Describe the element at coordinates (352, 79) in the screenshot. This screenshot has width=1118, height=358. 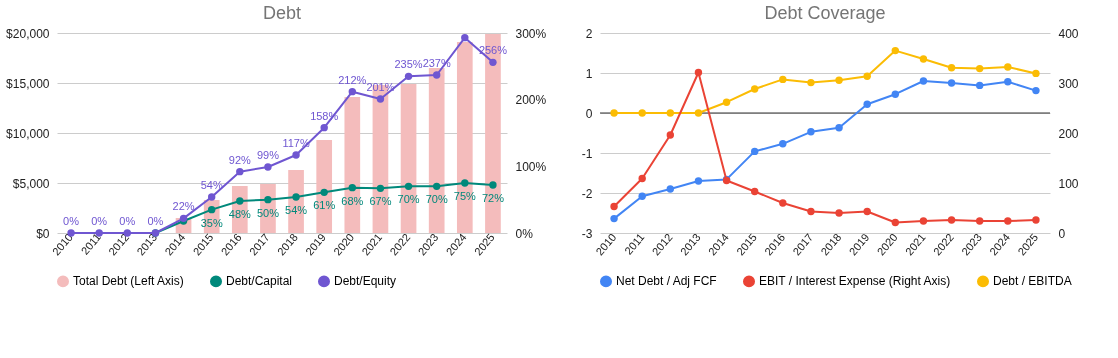
I see `data-label: 212%` at that location.